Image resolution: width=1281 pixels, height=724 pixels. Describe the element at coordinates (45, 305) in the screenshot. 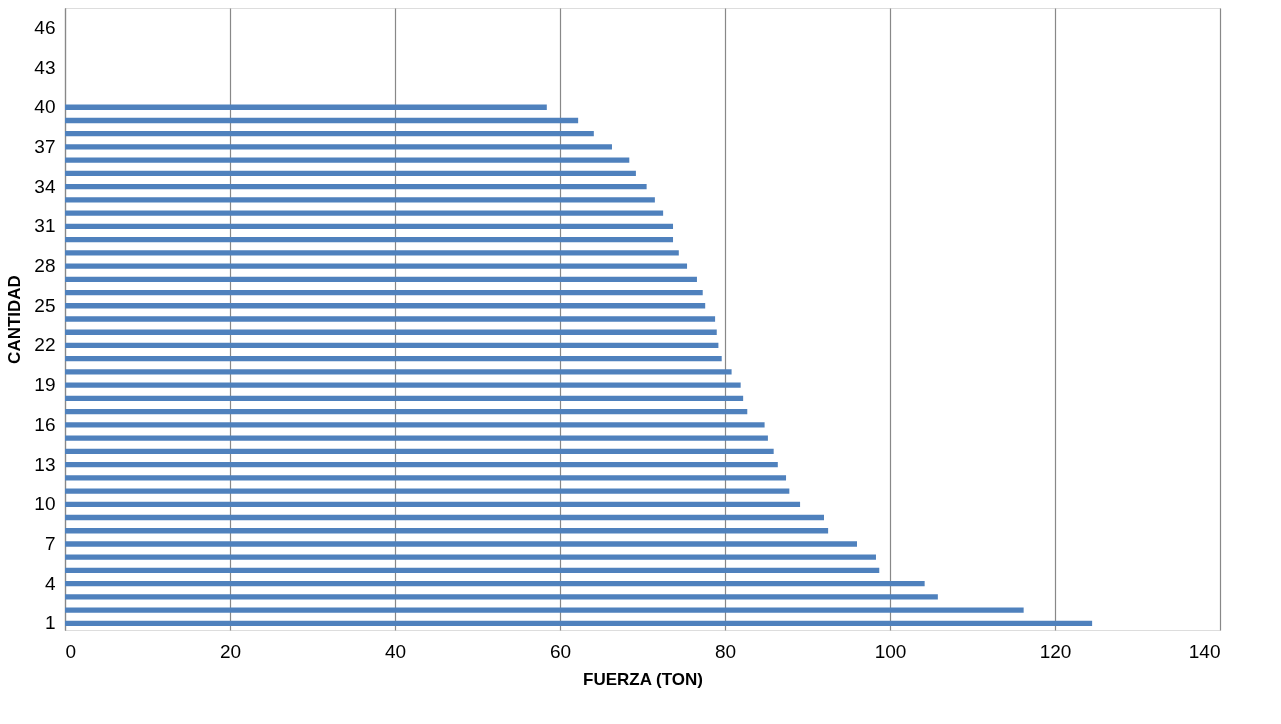

I see `y-tick-label: 25` at that location.